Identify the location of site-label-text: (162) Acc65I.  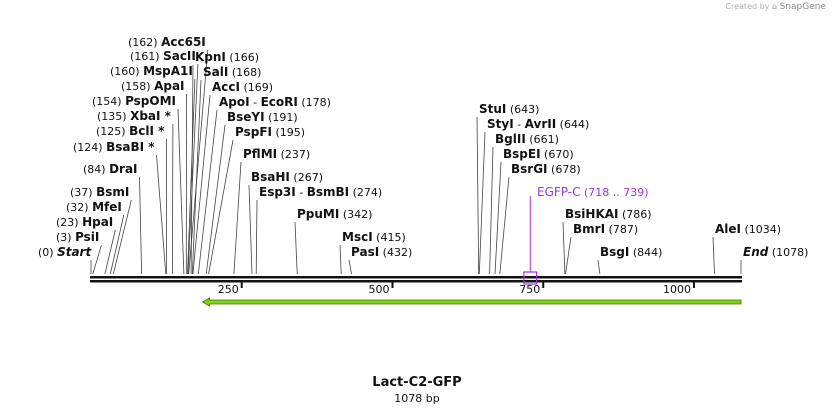
(167, 42).